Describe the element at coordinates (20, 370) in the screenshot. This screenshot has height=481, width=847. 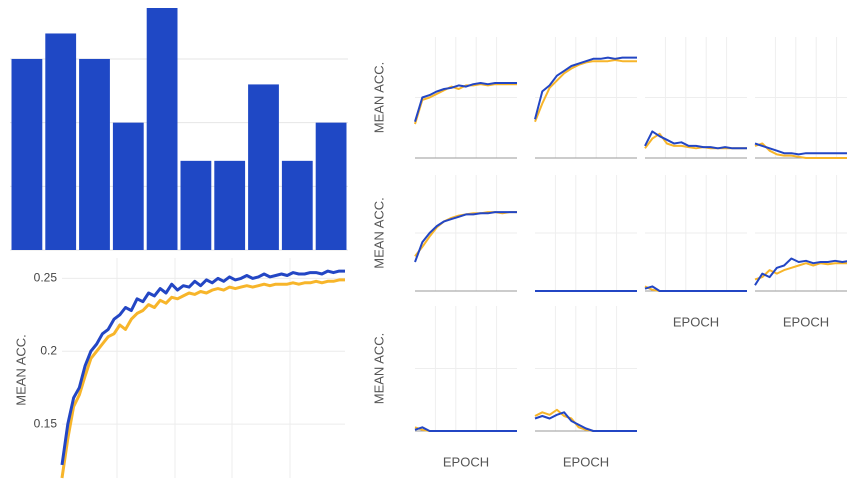
I see `y-axis-title: MEAN ACC.` at that location.